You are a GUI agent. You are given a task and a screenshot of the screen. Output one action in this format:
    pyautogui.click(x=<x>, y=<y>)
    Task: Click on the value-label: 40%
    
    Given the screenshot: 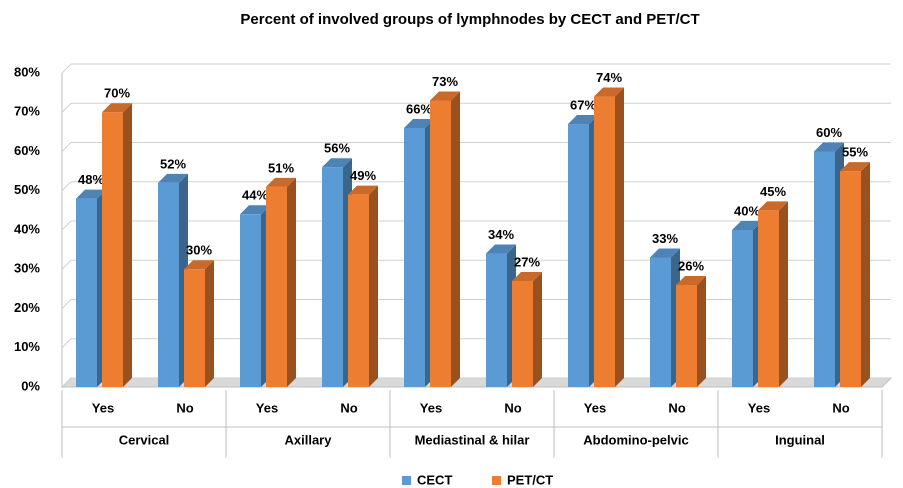 What is the action you would take?
    pyautogui.click(x=747, y=210)
    